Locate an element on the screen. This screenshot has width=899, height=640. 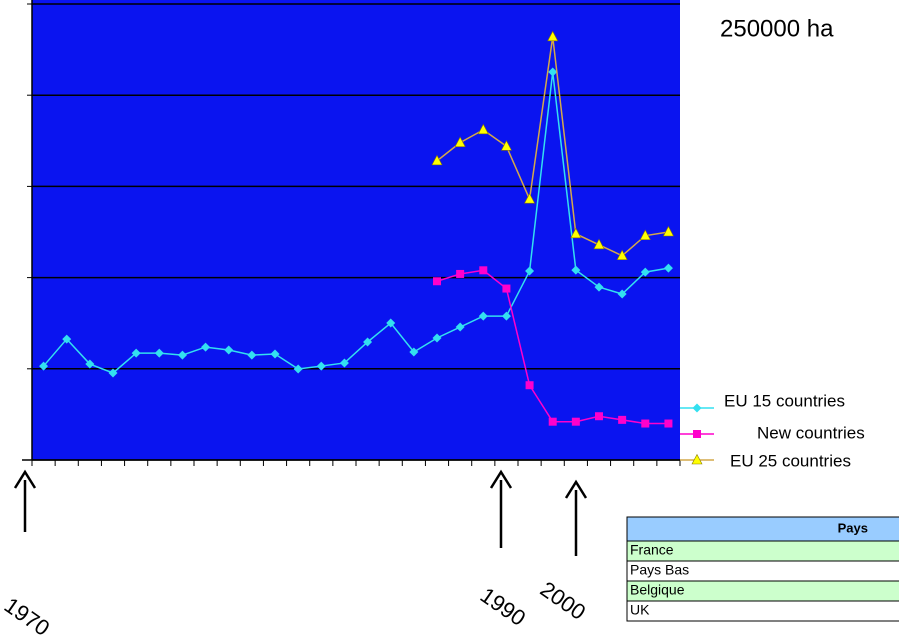
table-cell: UK is located at coordinates (640, 610).